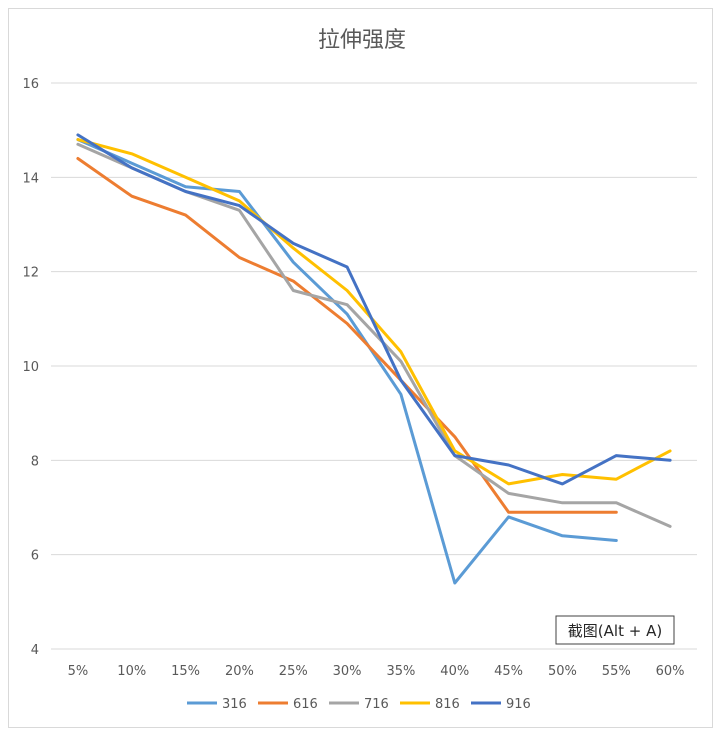 The width and height of the screenshot is (721, 735). I want to click on y-axis-ticks: 4 6 8 10 12 14 16, so click(30, 367).